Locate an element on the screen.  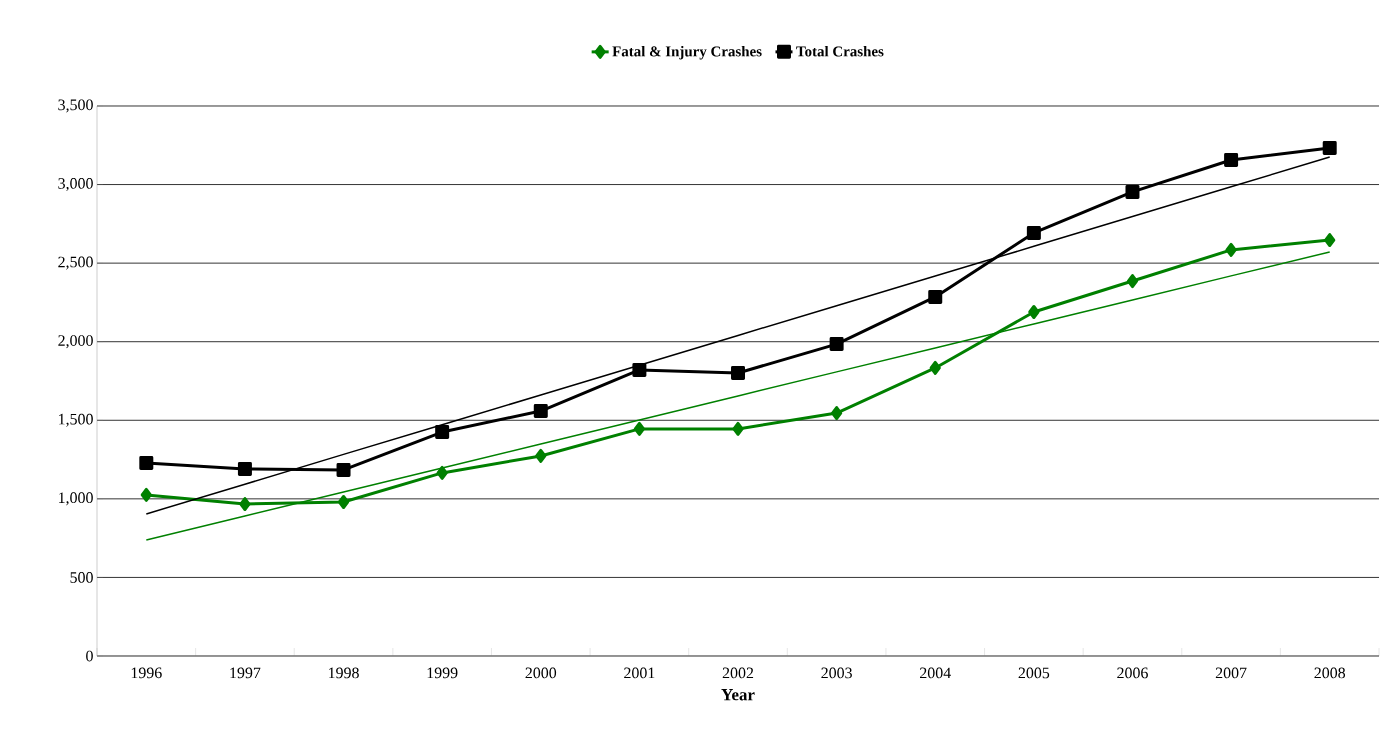
x-tick-label: 1999 is located at coordinates (442, 673).